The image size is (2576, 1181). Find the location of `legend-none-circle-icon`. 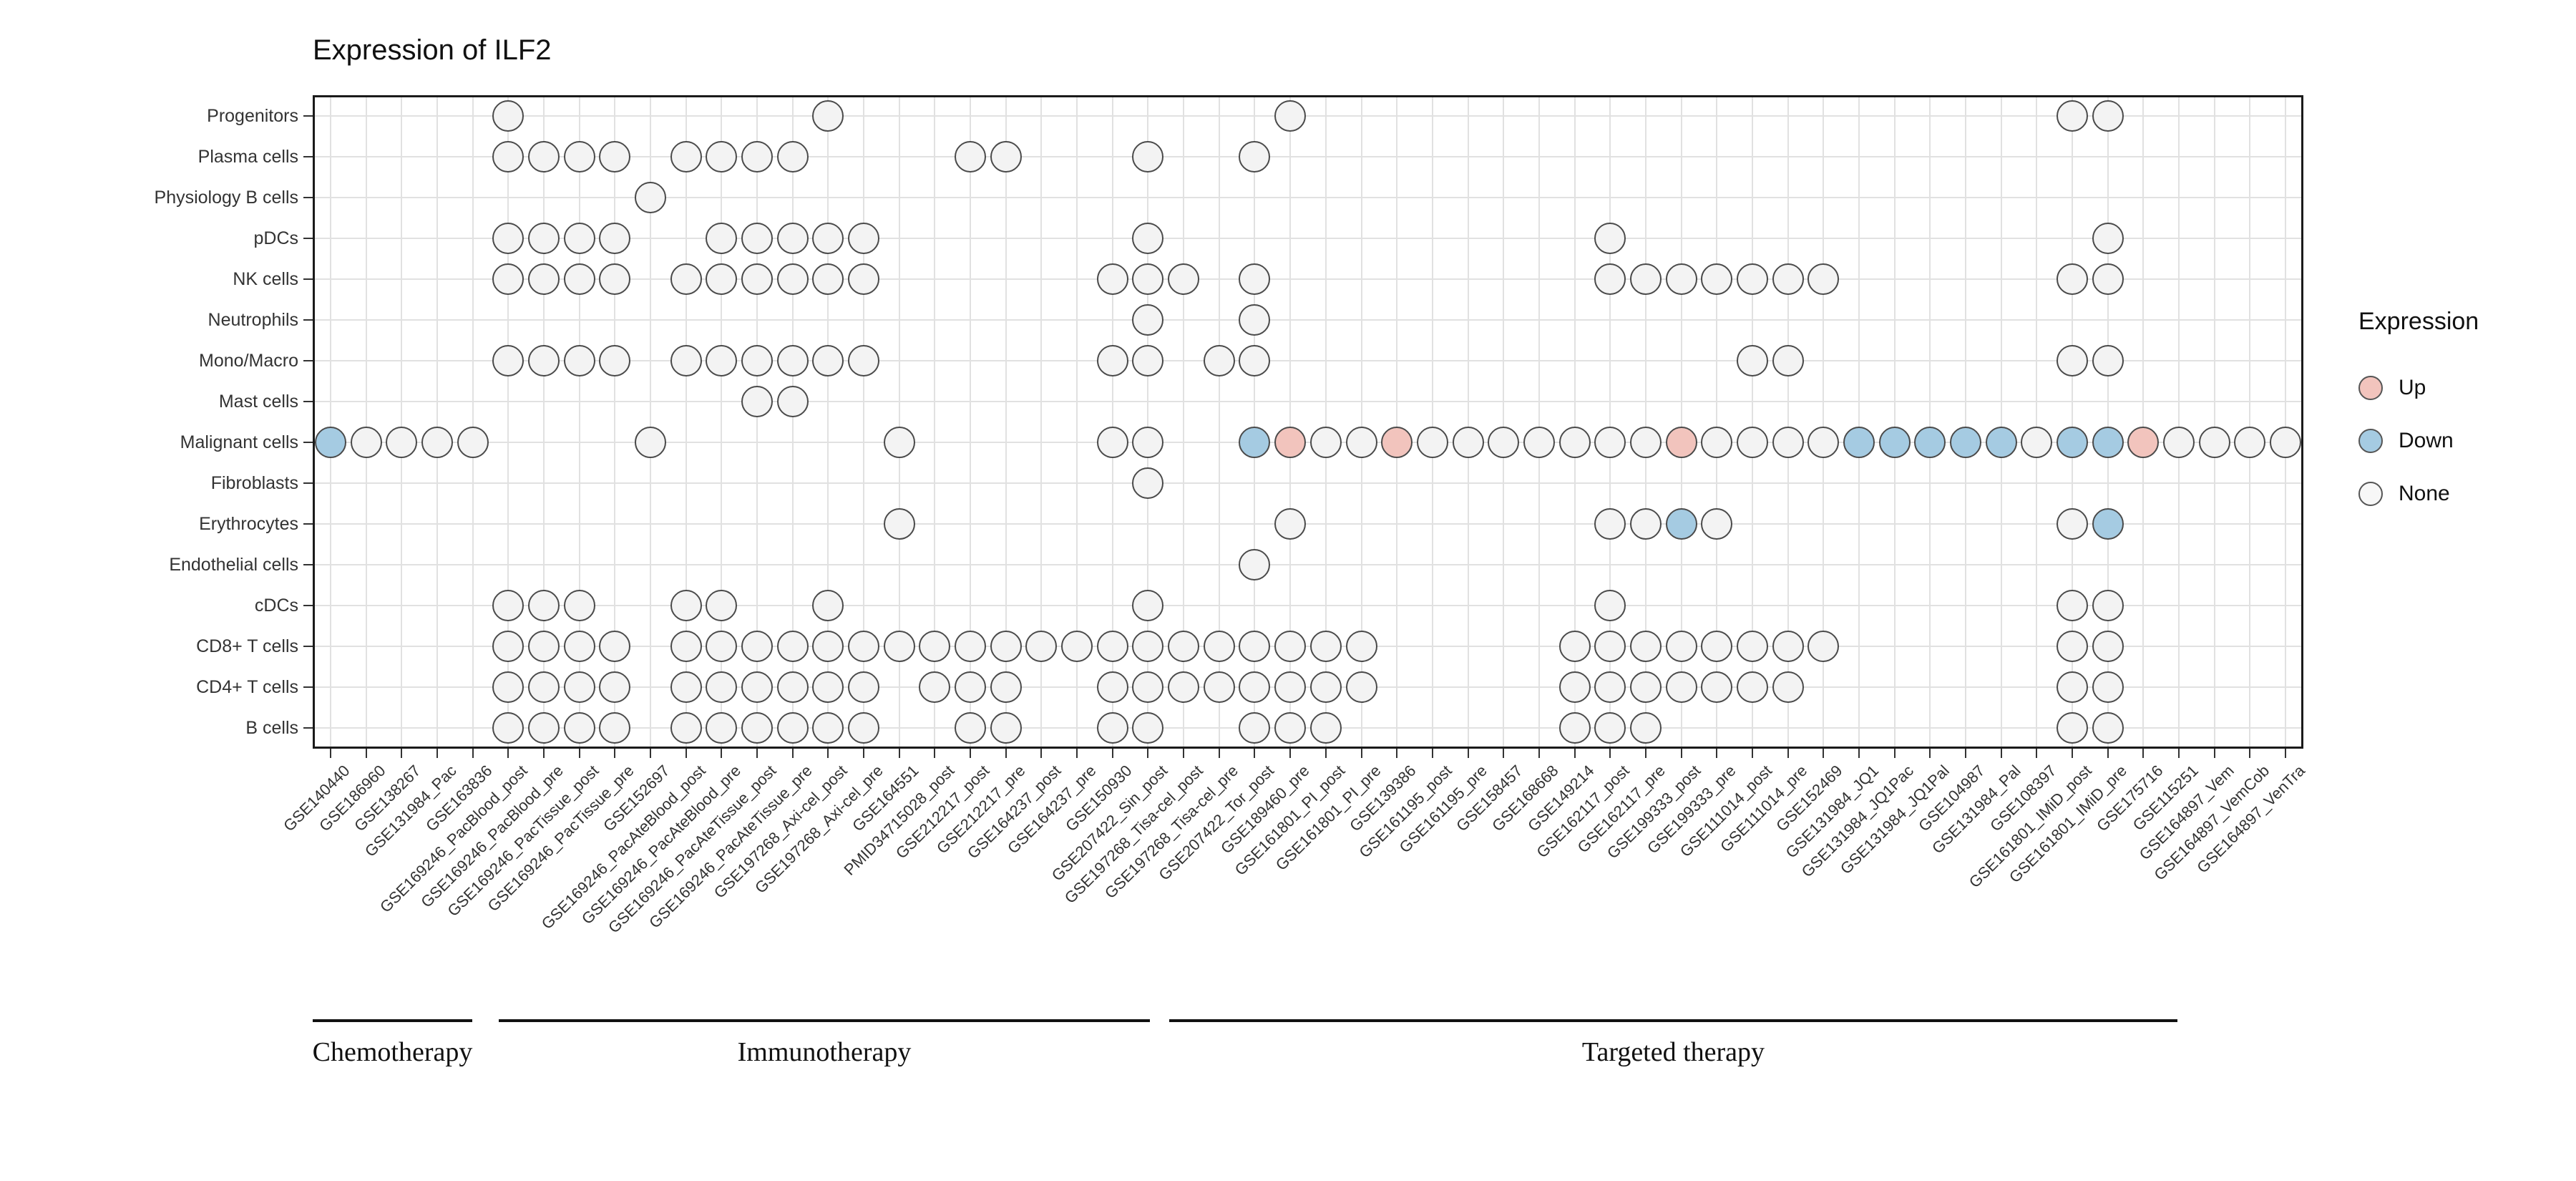

legend-none-circle-icon is located at coordinates (2370, 494).